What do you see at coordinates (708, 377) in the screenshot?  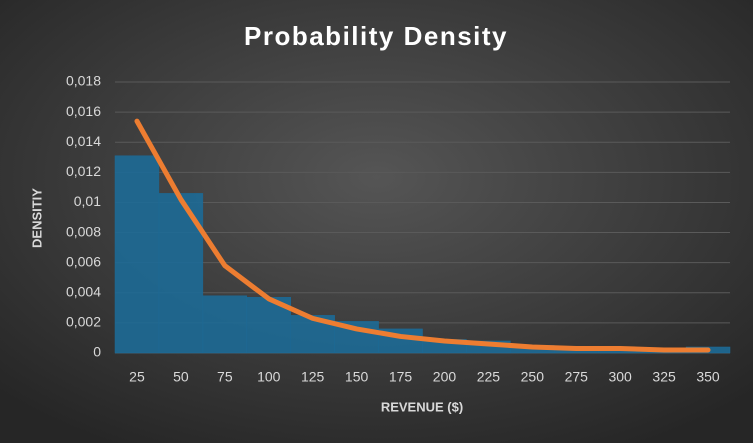 I see `x-tick-label: 350` at bounding box center [708, 377].